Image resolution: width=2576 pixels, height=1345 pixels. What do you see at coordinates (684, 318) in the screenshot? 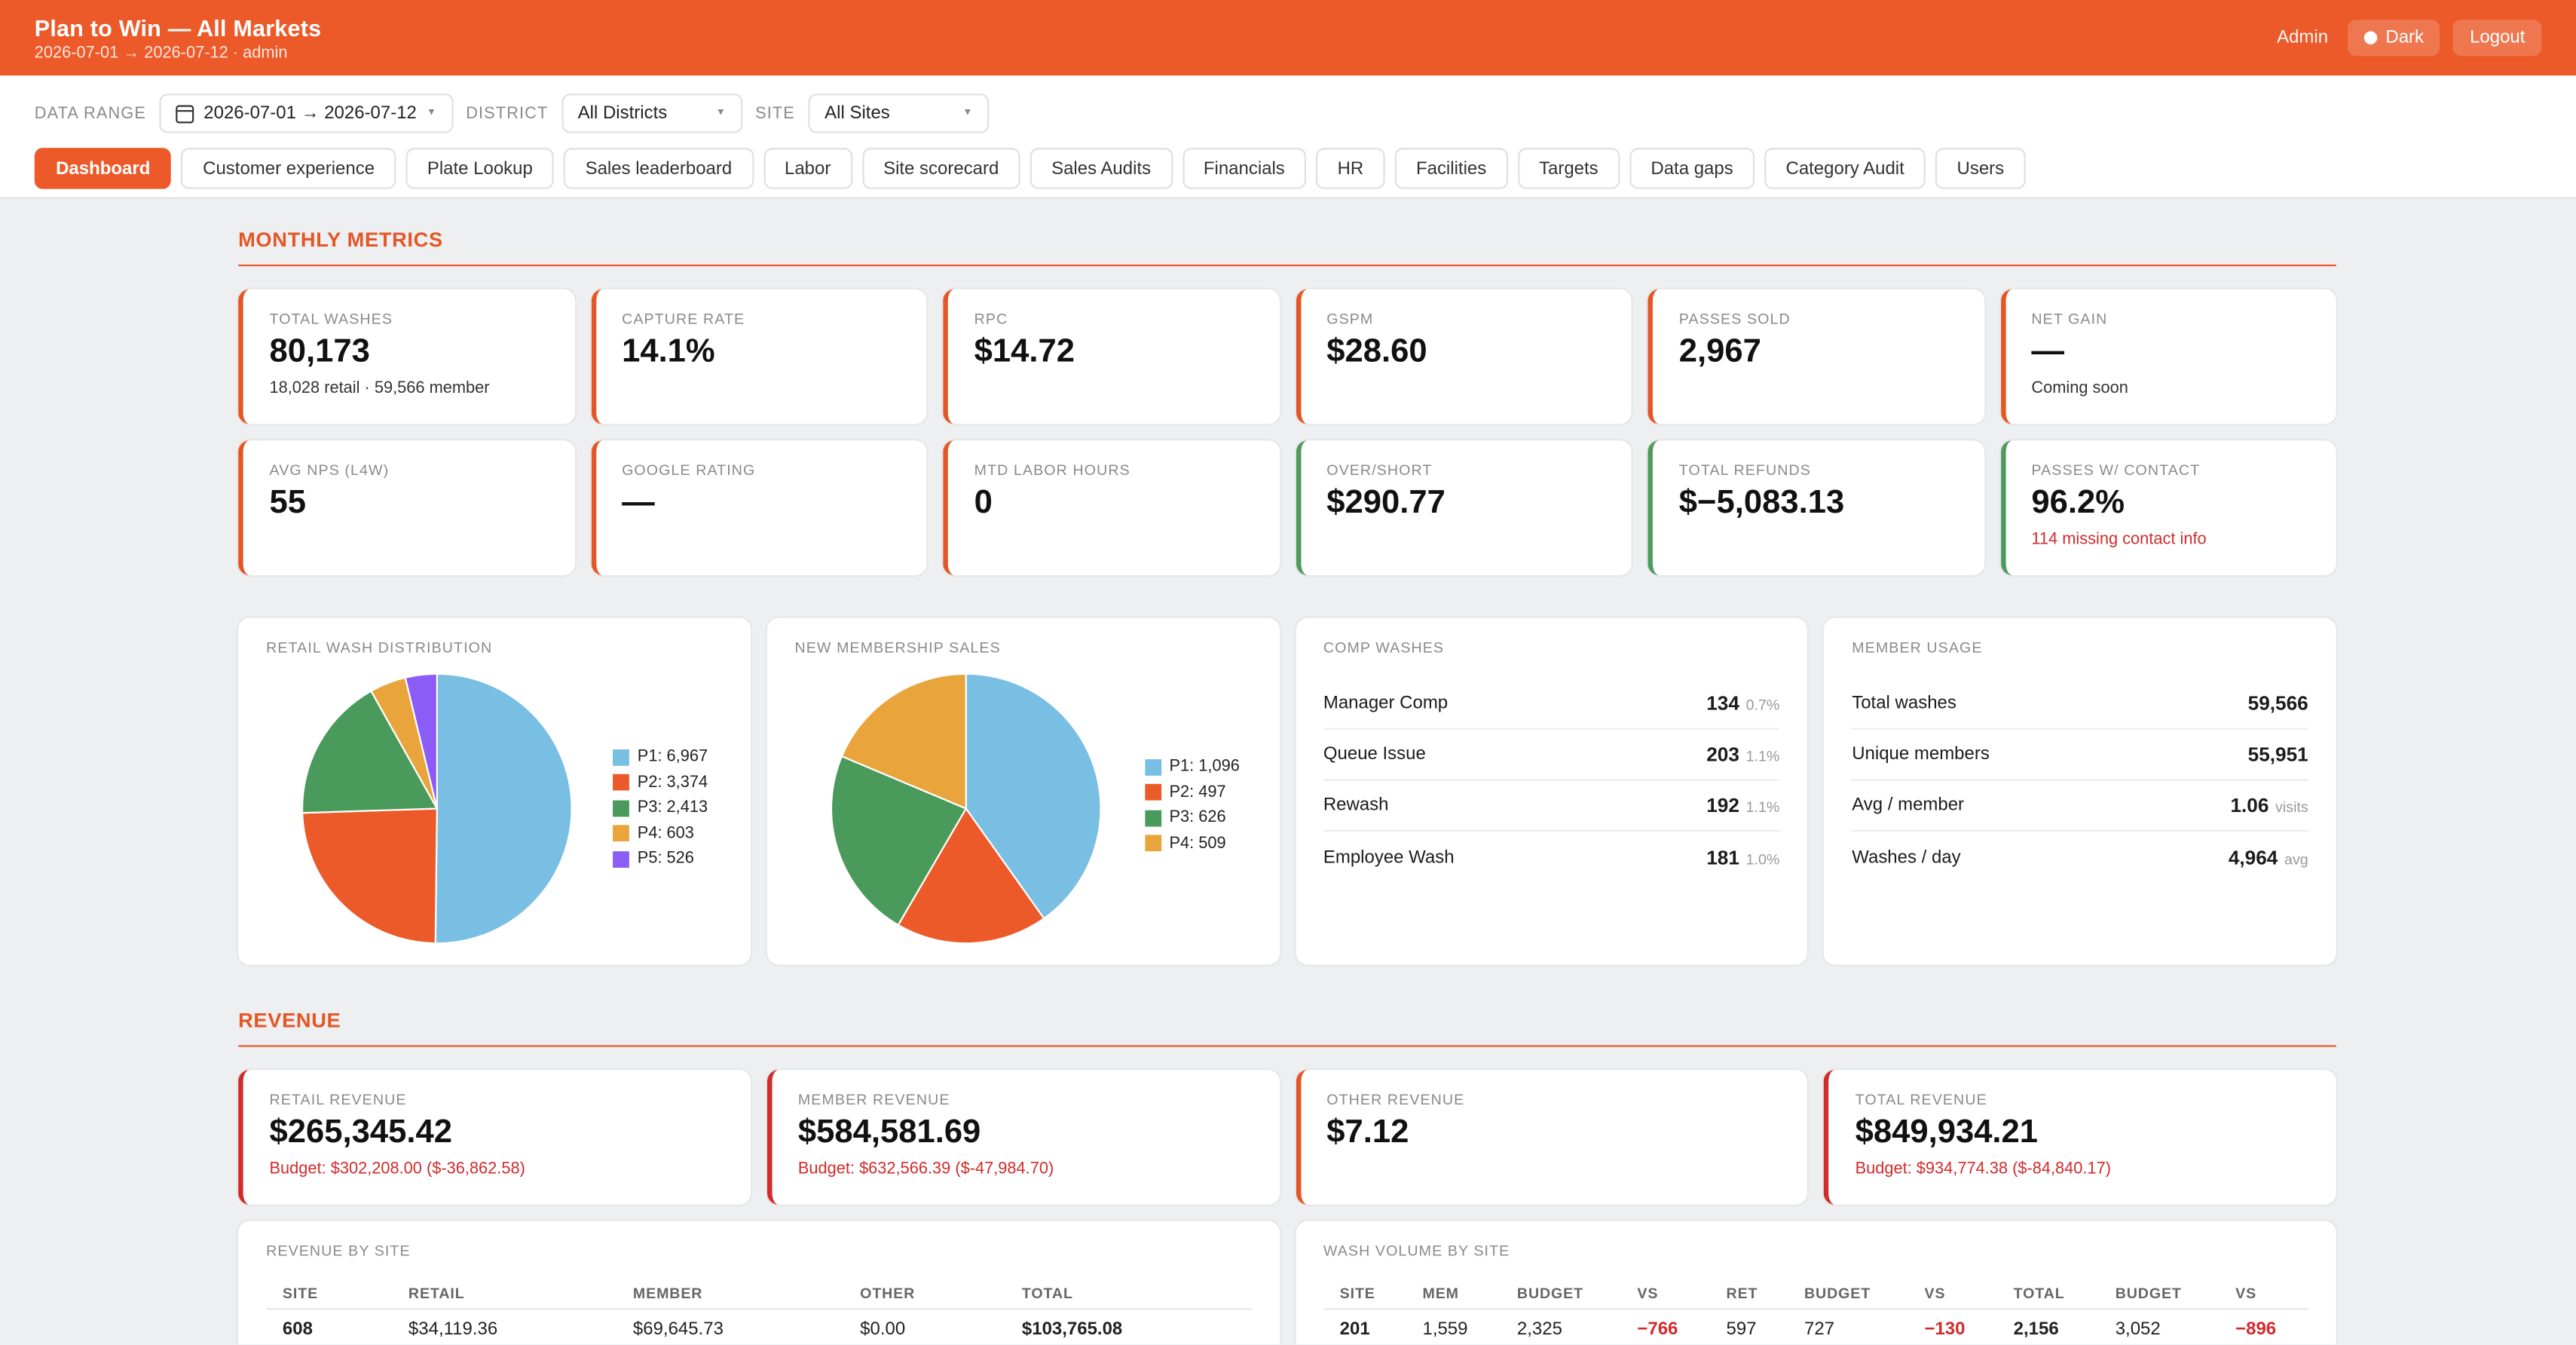
I see `kpi-label: CAPTURE RATE` at bounding box center [684, 318].